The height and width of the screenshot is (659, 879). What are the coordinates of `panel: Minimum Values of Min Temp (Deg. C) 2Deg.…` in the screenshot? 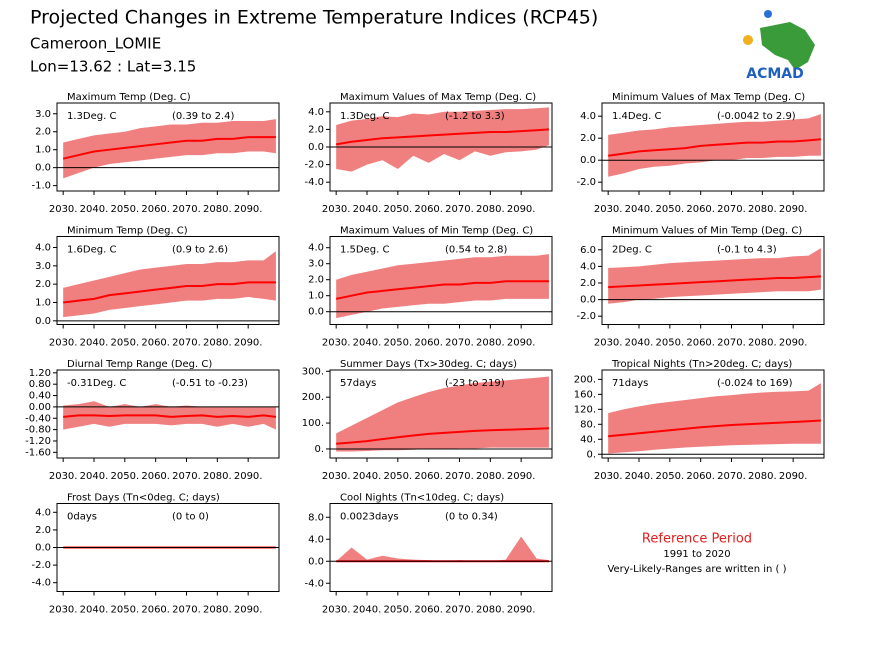 It's located at (700, 287).